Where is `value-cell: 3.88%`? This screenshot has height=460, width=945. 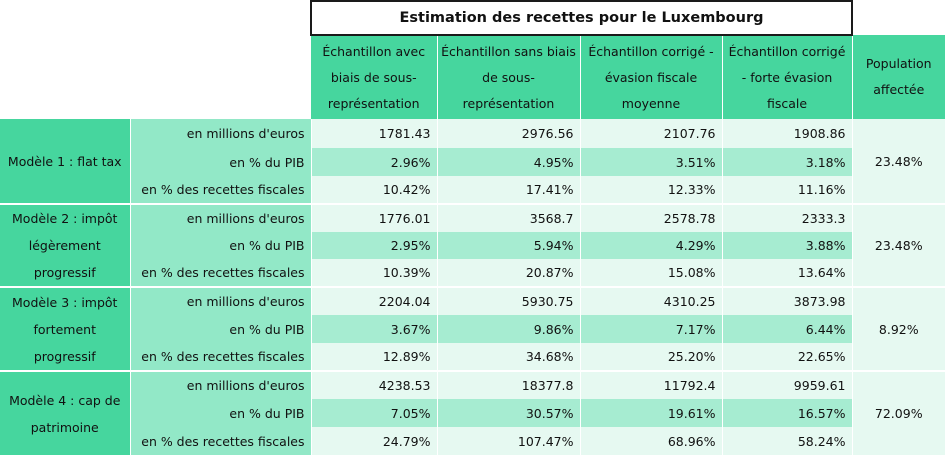
value-cell: 3.88% is located at coordinates (787, 245).